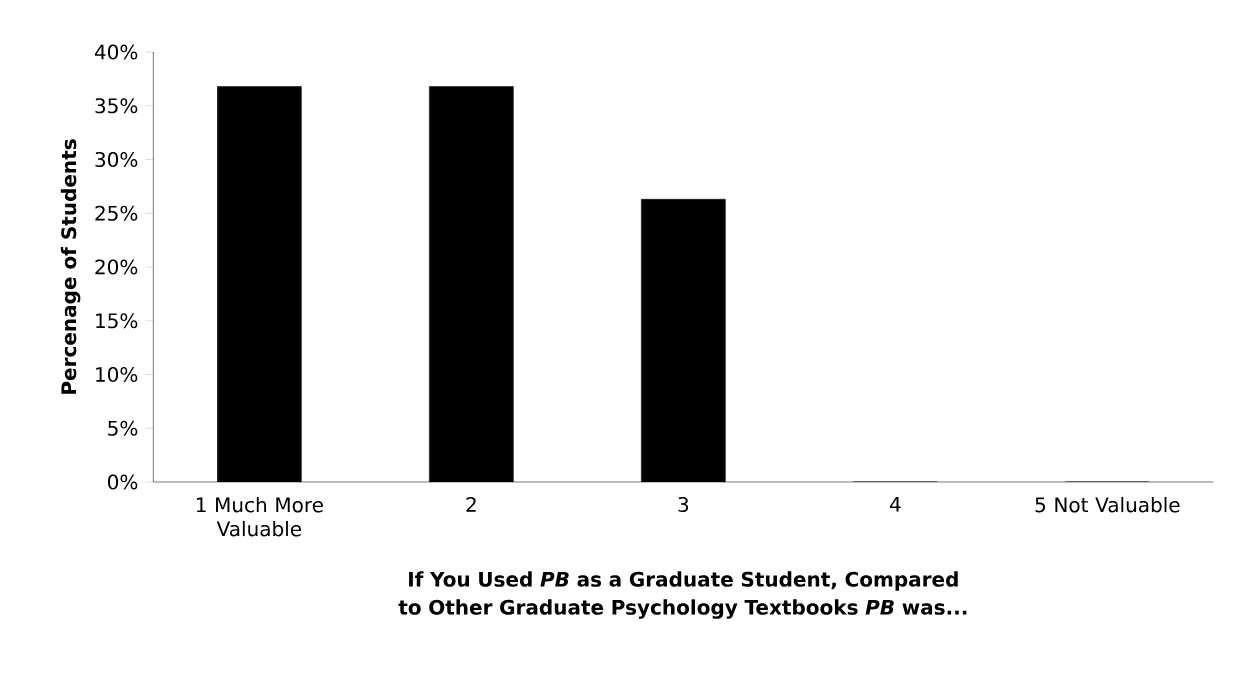 The image size is (1233, 677). What do you see at coordinates (117, 321) in the screenshot?
I see `y-tick-label: 15%` at bounding box center [117, 321].